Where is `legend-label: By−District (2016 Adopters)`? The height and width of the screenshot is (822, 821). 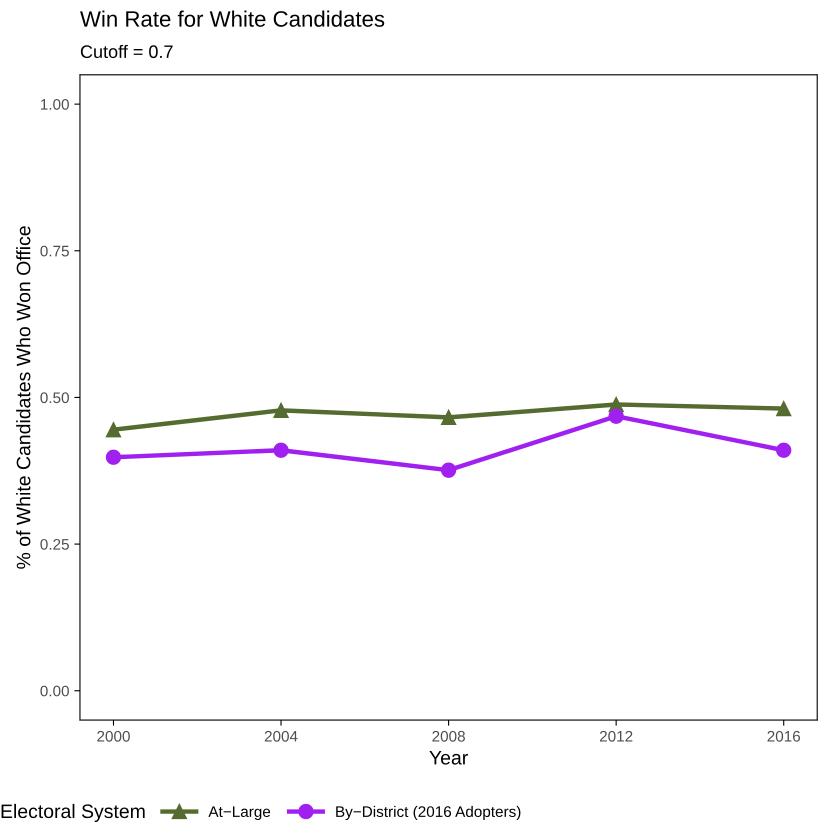 legend-label: By−District (2016 Adopters) is located at coordinates (428, 813).